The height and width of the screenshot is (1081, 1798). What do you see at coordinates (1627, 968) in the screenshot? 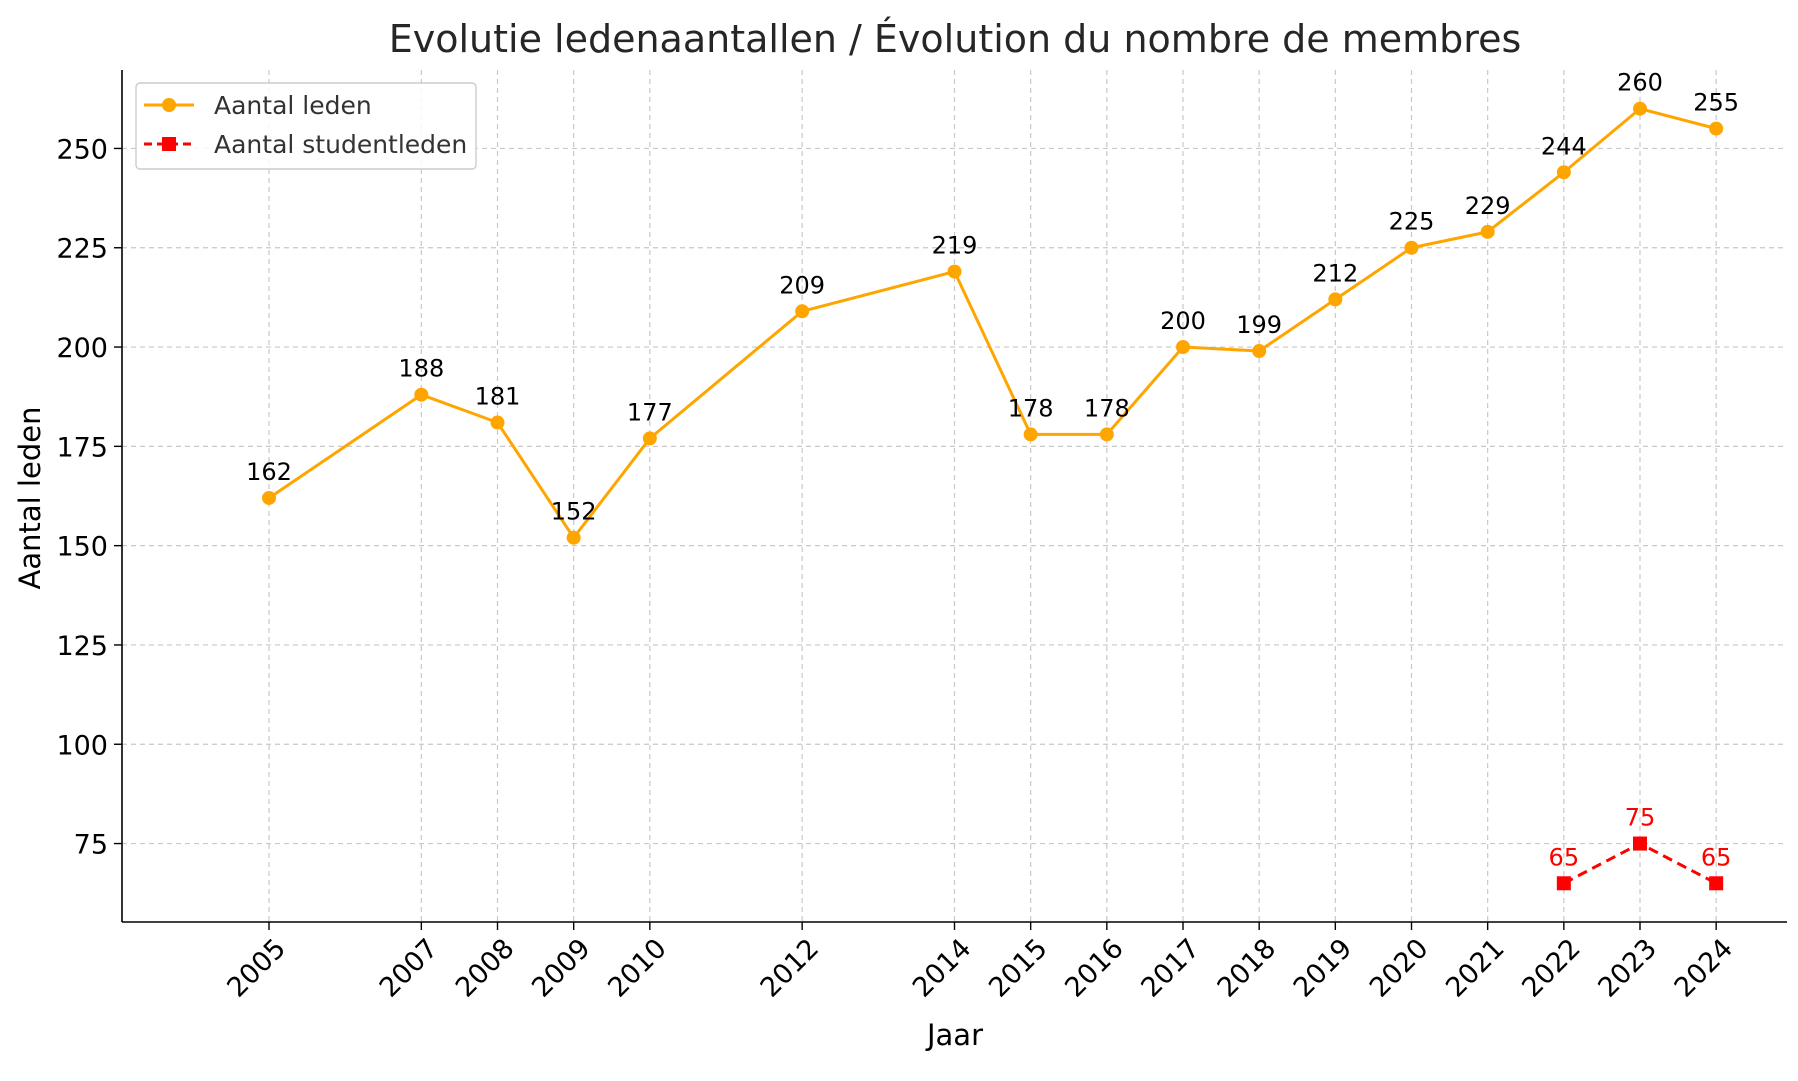
I see `x-tick-label: 2023` at bounding box center [1627, 968].